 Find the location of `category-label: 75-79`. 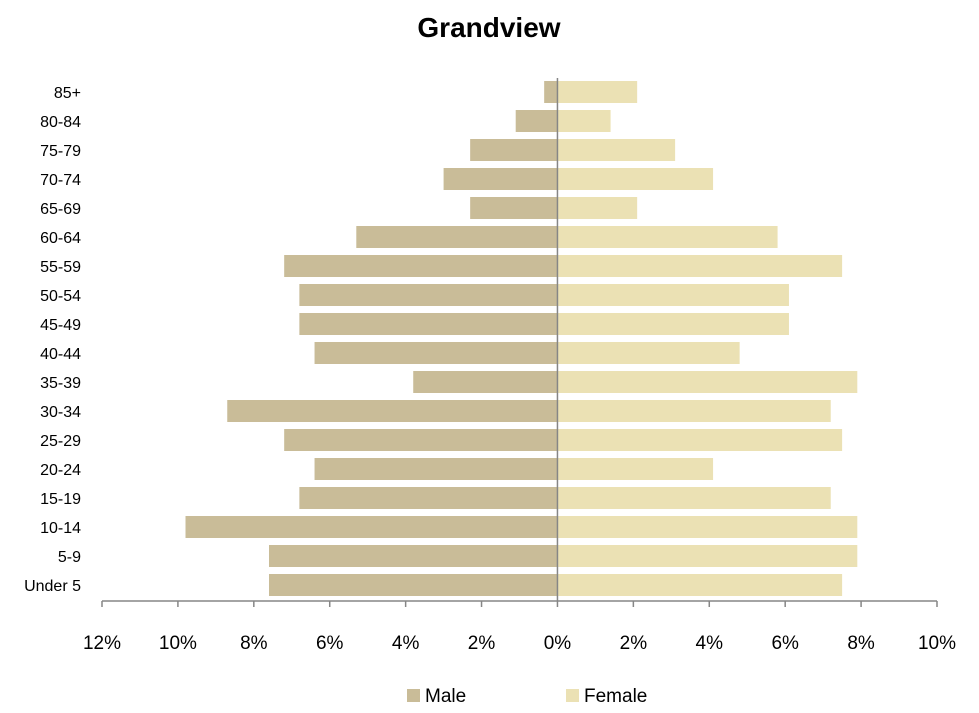

category-label: 75-79 is located at coordinates (60, 151).